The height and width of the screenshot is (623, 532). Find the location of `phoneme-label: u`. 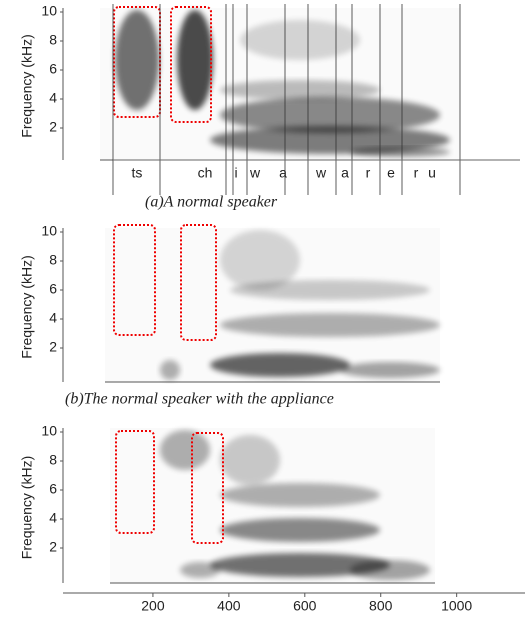

phoneme-label: u is located at coordinates (432, 173).